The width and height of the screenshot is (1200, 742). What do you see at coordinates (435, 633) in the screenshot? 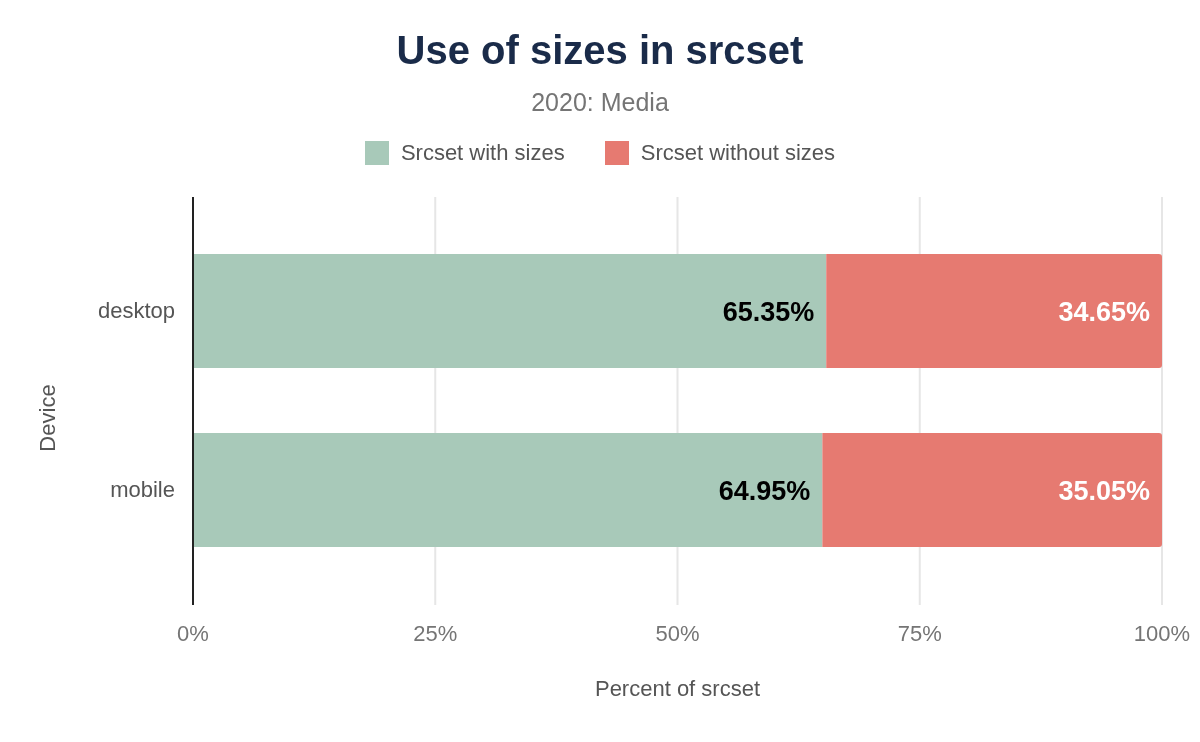
I see `x-tick-label: 25%` at bounding box center [435, 633].